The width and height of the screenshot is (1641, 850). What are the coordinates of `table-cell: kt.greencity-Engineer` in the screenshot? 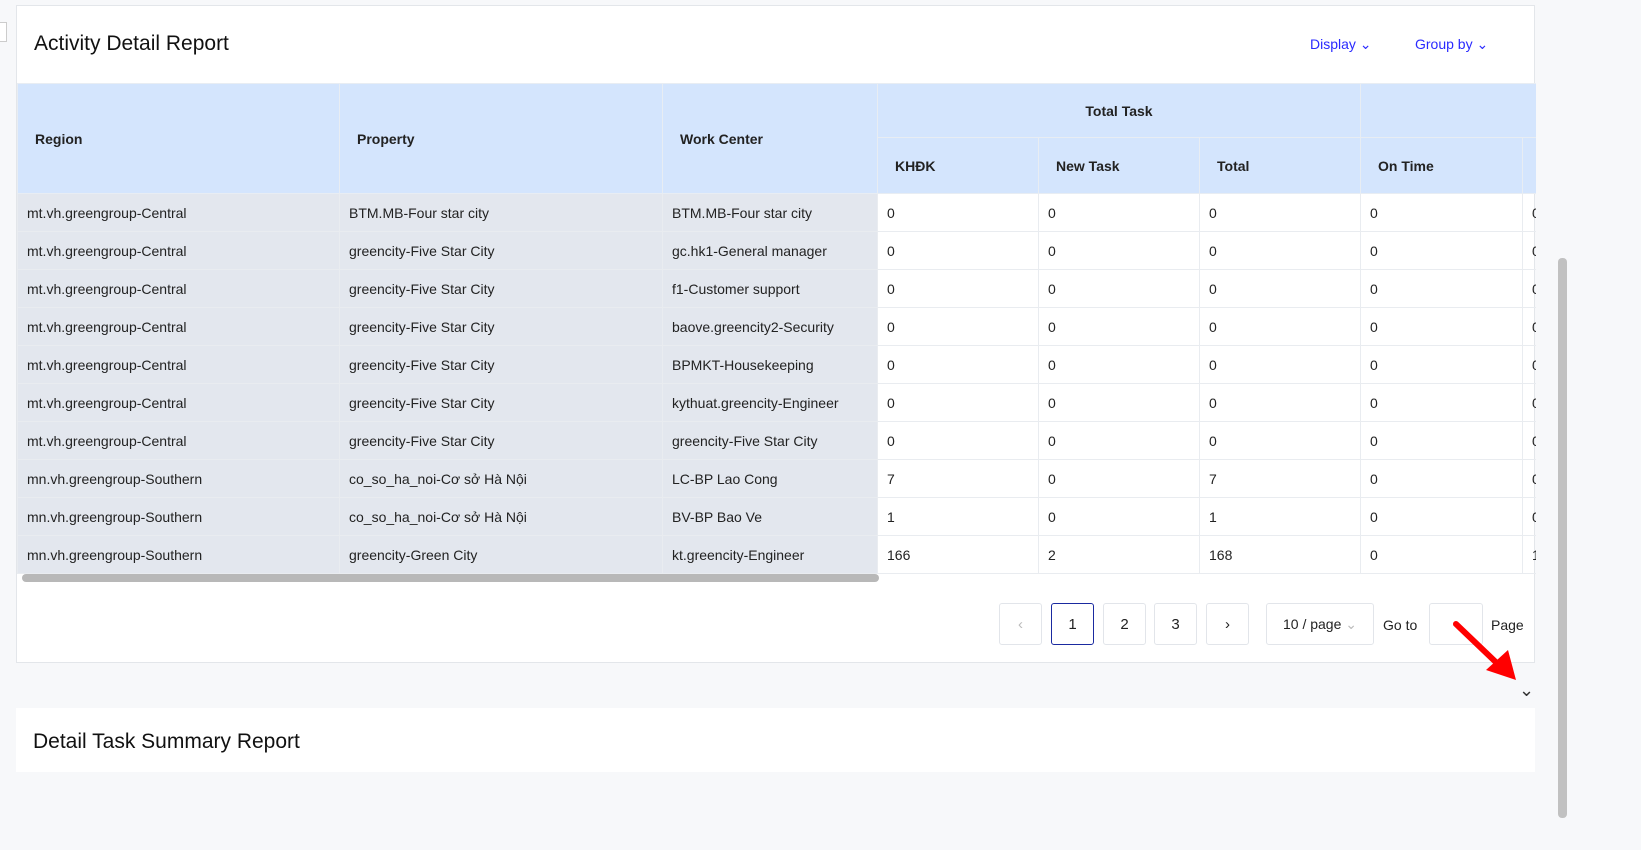 It's located at (770, 554).